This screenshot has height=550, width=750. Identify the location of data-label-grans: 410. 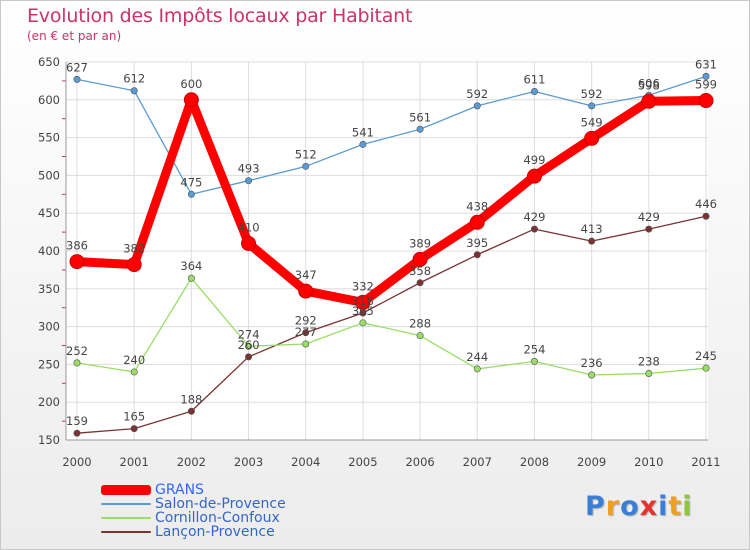
(249, 227).